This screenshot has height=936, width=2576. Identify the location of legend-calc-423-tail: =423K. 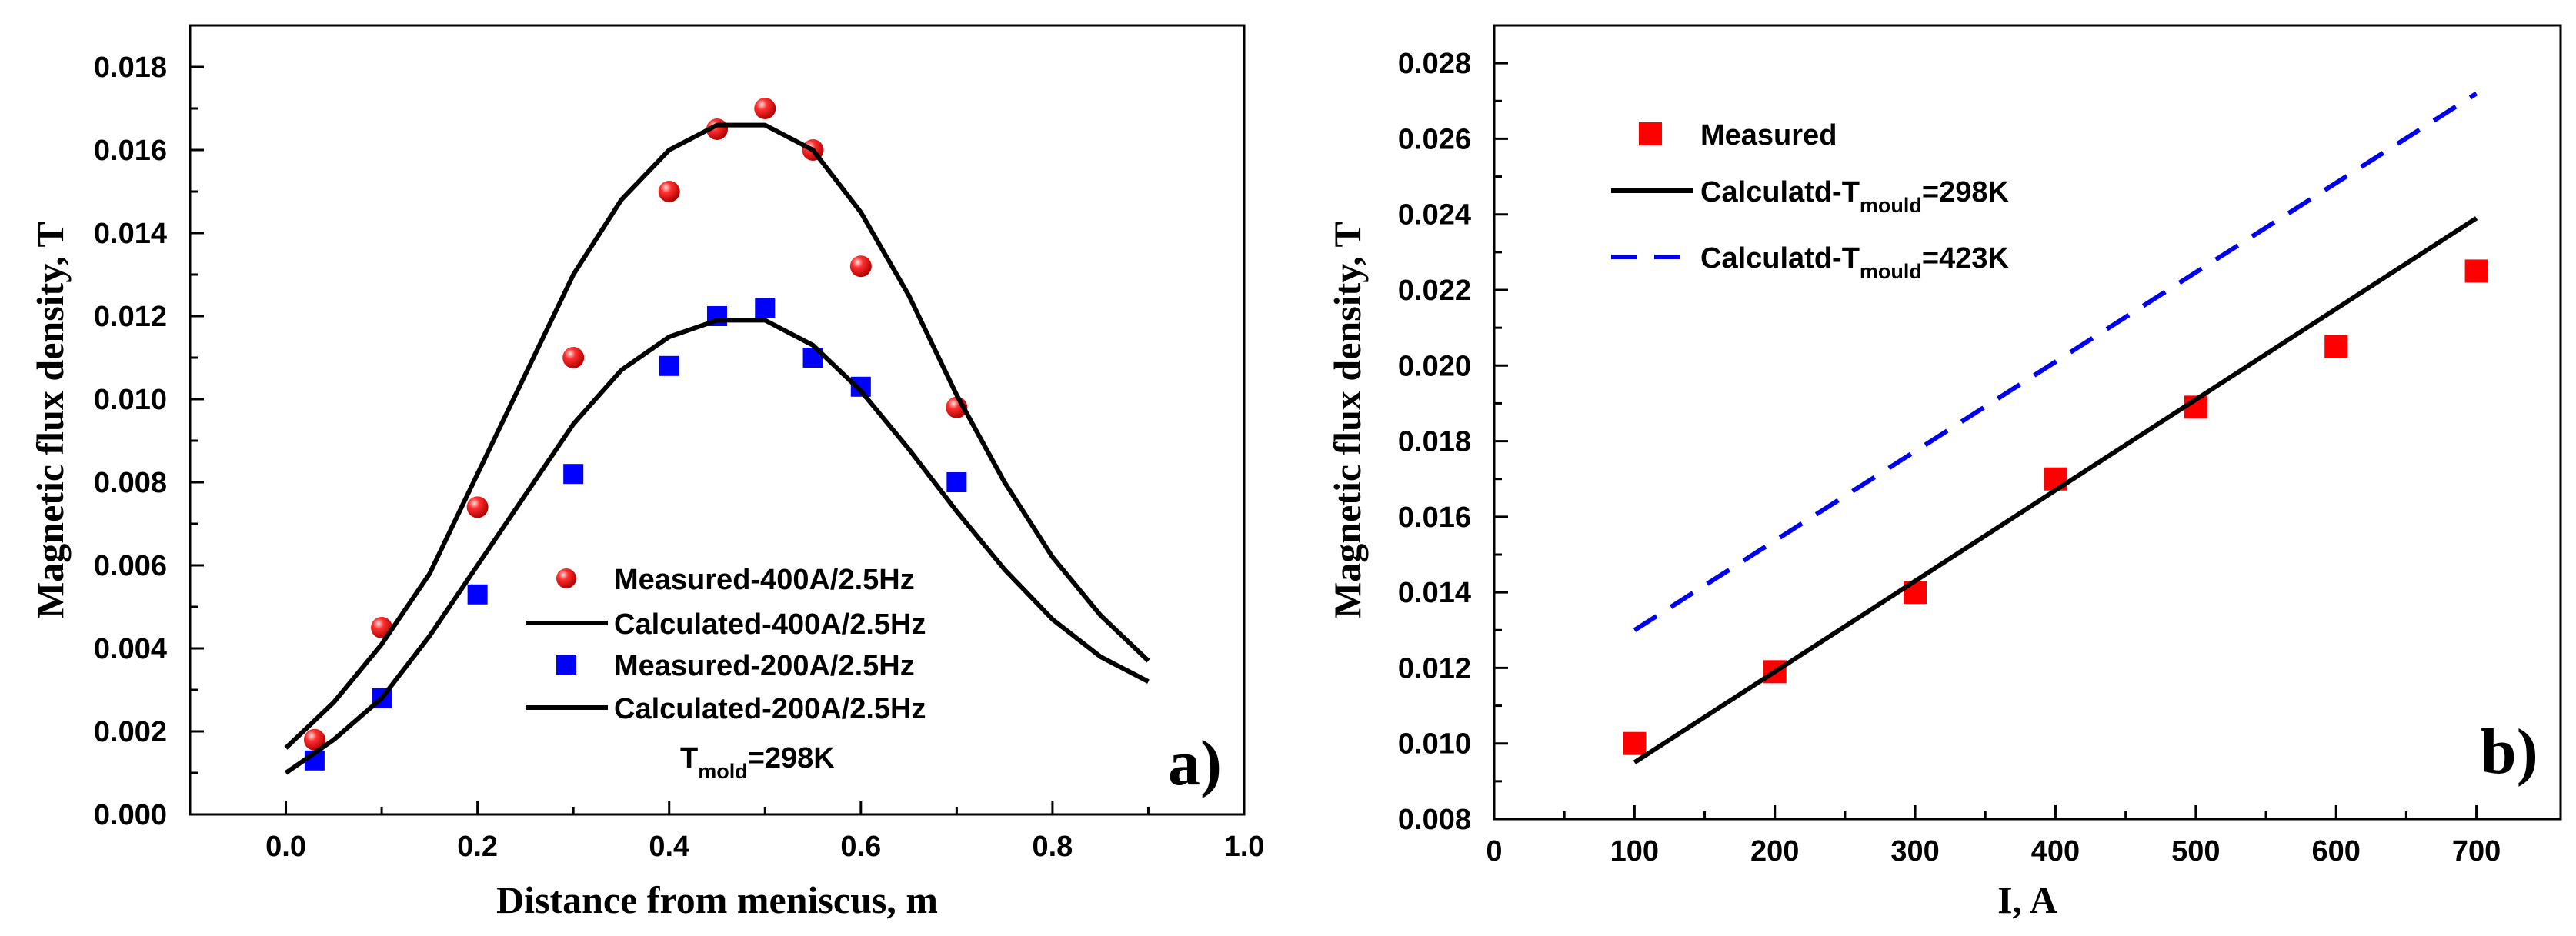
(1966, 258).